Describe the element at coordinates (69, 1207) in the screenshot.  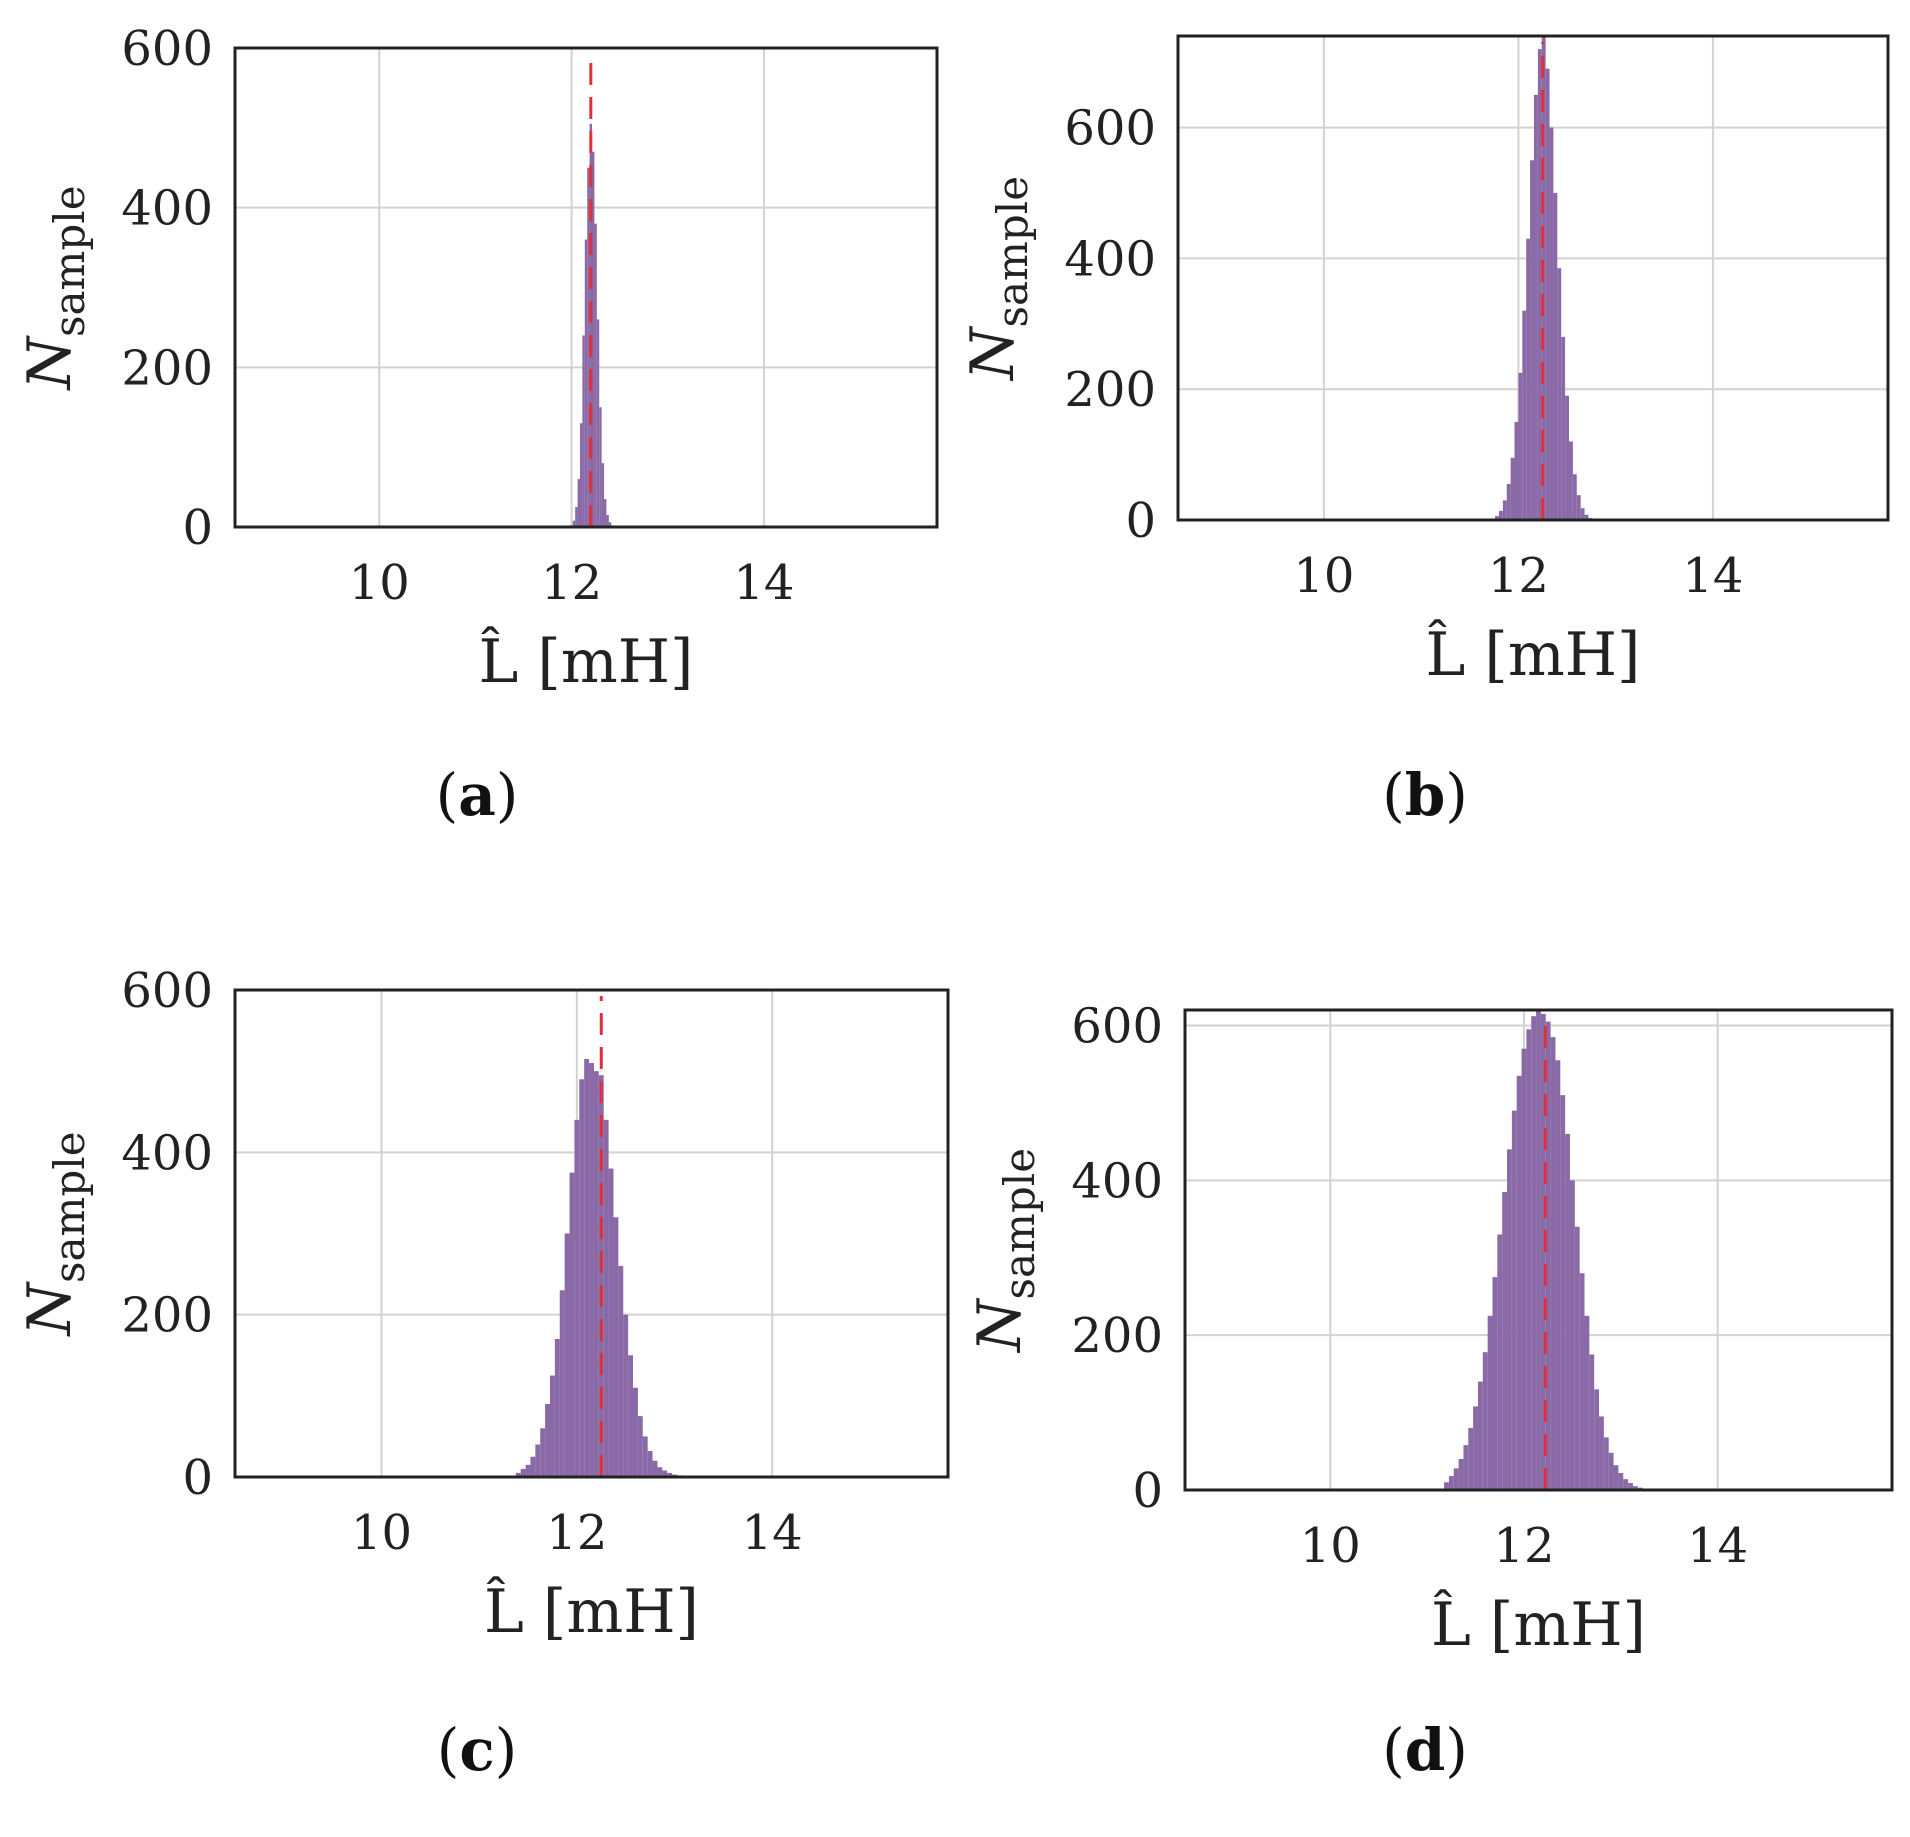
I see `y-axis-label-subscript: sample` at that location.